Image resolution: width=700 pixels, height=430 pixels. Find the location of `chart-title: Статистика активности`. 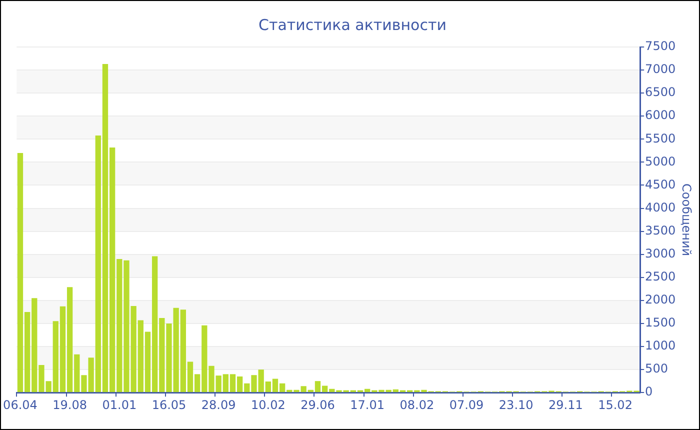

chart-title: Статистика активности is located at coordinates (352, 25).